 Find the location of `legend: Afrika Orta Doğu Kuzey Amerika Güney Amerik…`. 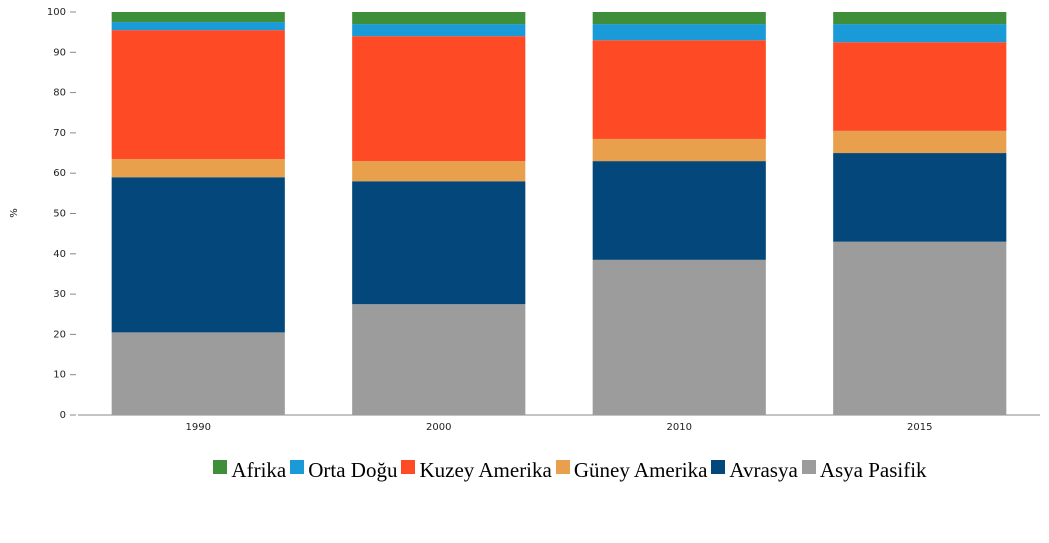

legend: Afrika Orta Doğu Kuzey Amerika Güney Amerik… is located at coordinates (570, 470).